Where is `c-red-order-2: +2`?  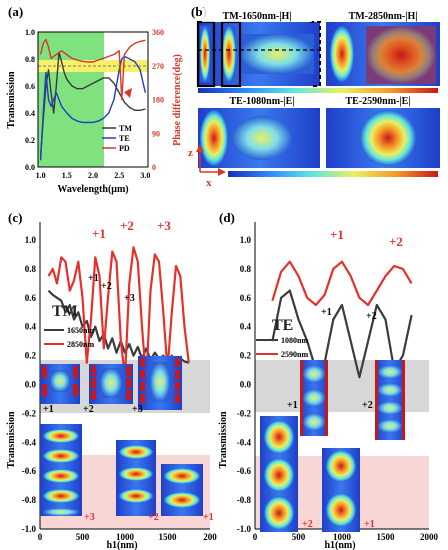
c-red-order-2: +2 is located at coordinates (127, 225).